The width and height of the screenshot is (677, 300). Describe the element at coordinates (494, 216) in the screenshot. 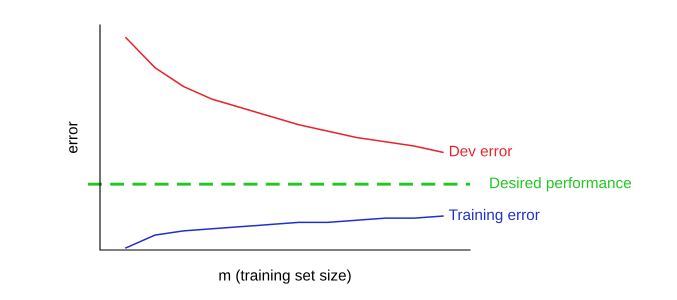

I see `series-label: Training error` at that location.